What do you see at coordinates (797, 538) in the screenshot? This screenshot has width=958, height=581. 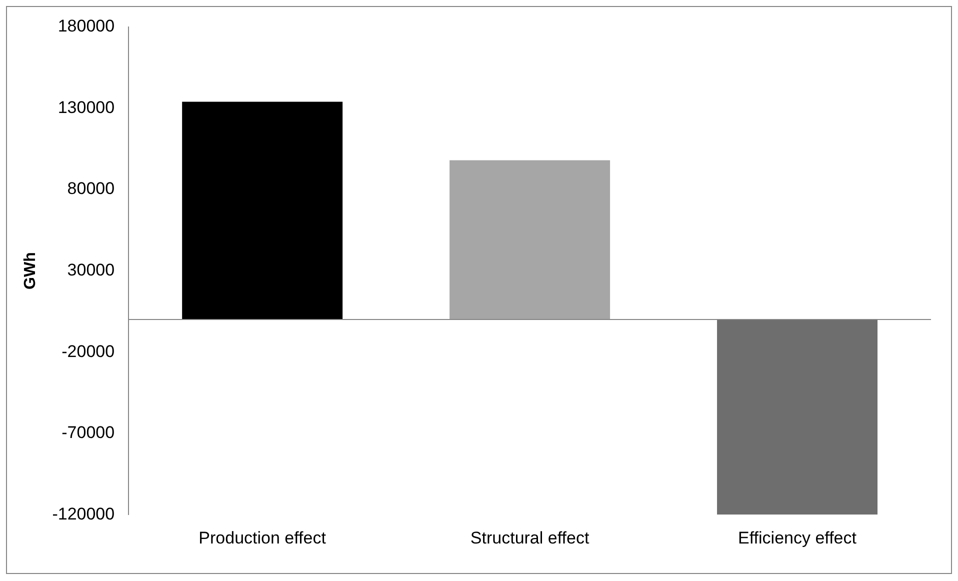 I see `x-tick-label: Efficiency effect` at bounding box center [797, 538].